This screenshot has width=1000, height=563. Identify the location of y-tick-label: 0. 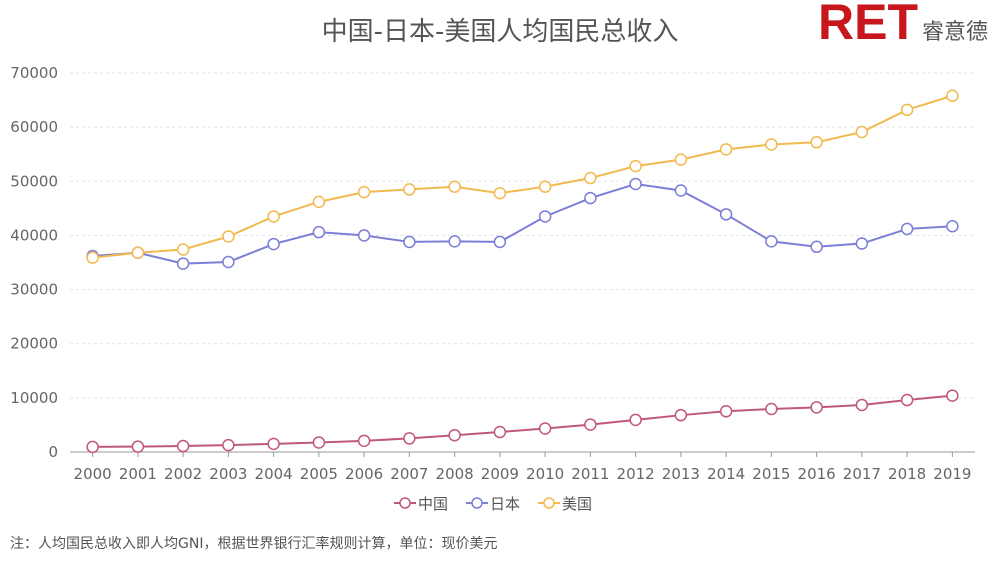
(53, 452).